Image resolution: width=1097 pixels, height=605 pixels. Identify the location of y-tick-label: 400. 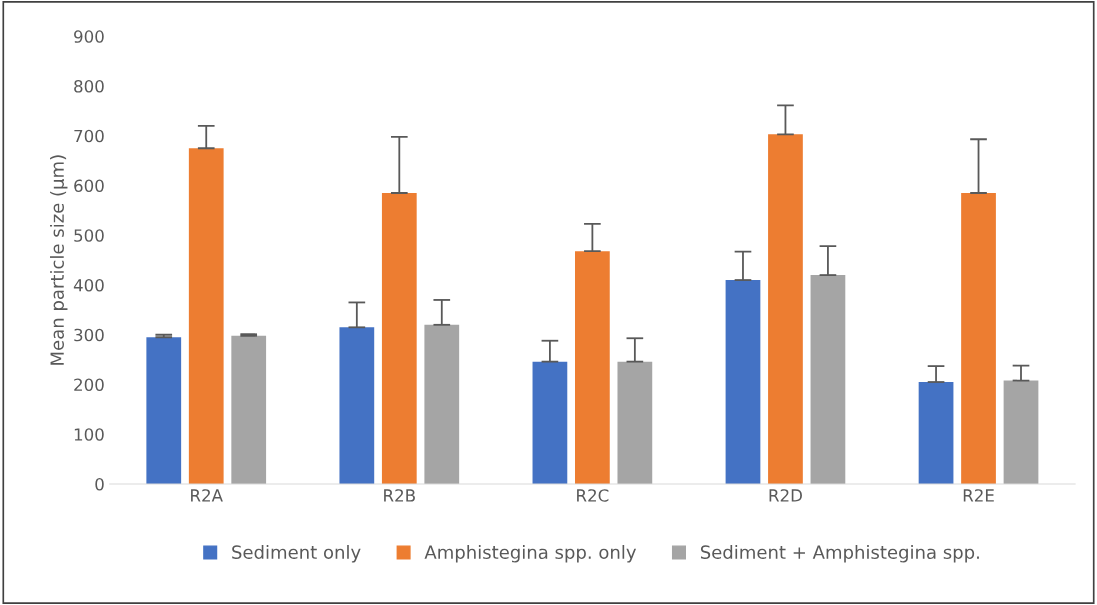
(88, 285).